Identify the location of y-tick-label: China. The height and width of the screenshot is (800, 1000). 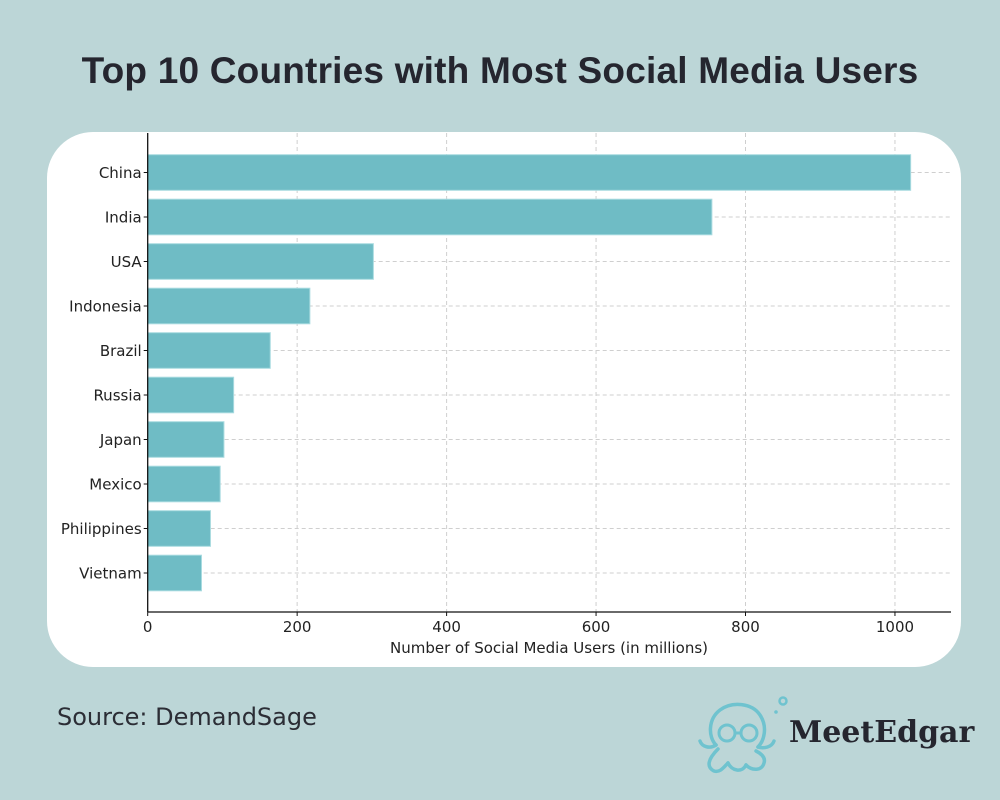
(120, 173).